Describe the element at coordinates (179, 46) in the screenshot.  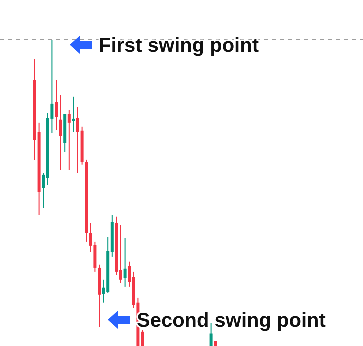
I see `annotation: First swing point` at that location.